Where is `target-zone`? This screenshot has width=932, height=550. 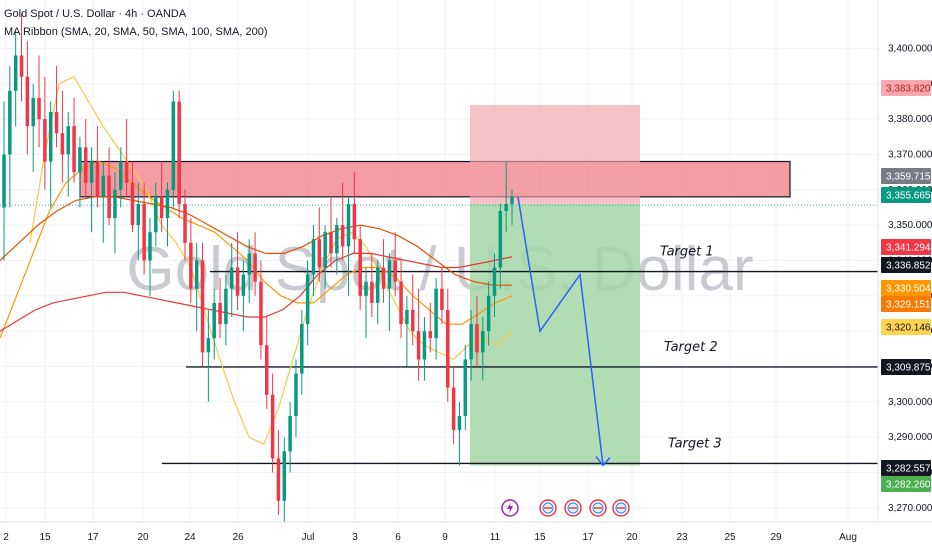 target-zone is located at coordinates (555, 334).